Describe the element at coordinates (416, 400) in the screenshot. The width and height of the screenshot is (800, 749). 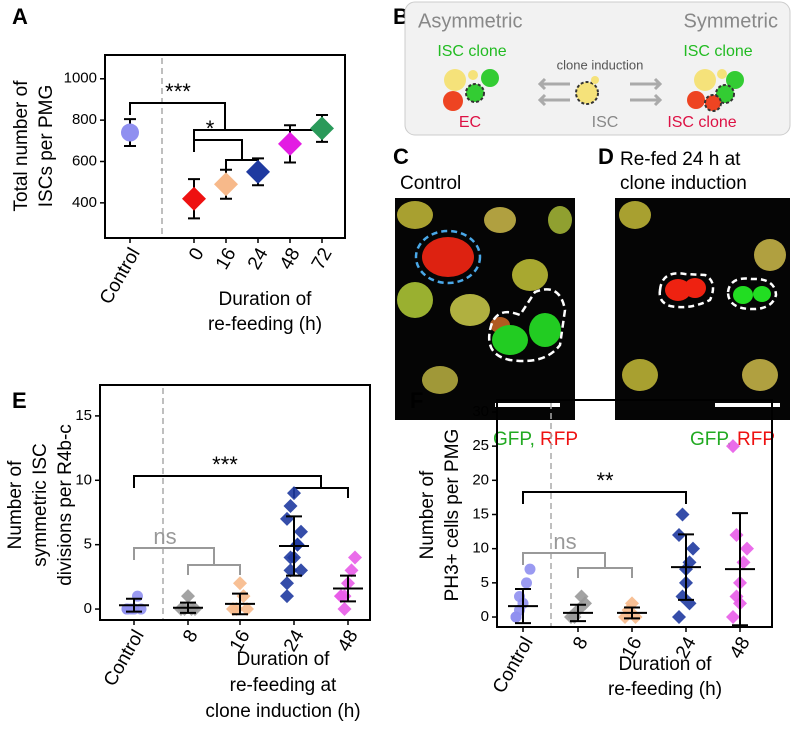
I see `panel-letter: F` at that location.